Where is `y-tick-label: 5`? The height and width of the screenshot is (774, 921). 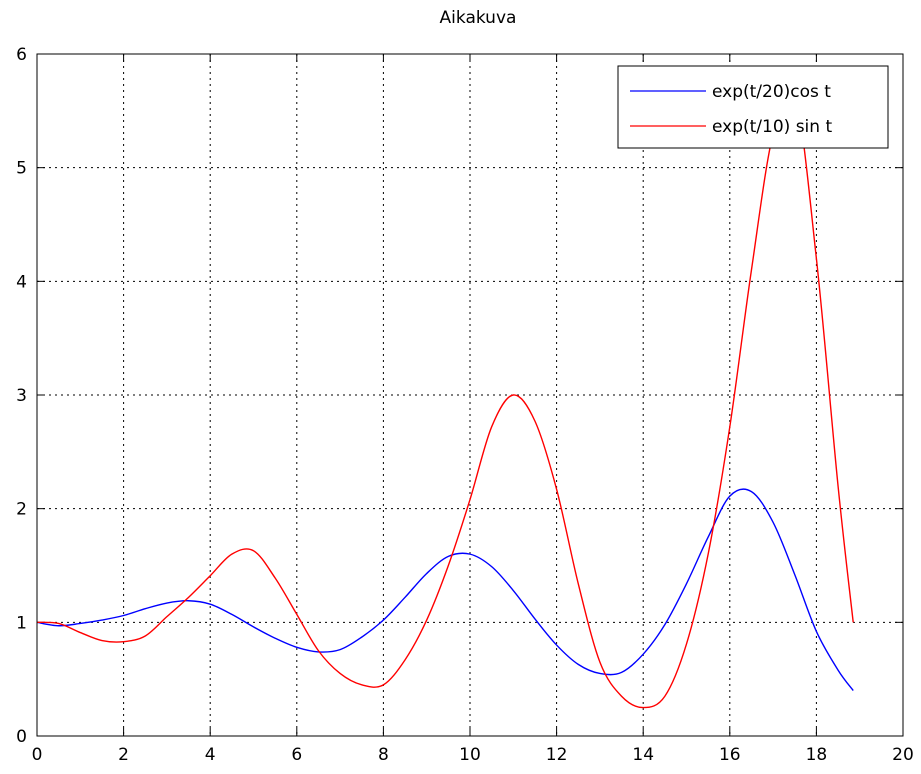 y-tick-label: 5 is located at coordinates (21, 169).